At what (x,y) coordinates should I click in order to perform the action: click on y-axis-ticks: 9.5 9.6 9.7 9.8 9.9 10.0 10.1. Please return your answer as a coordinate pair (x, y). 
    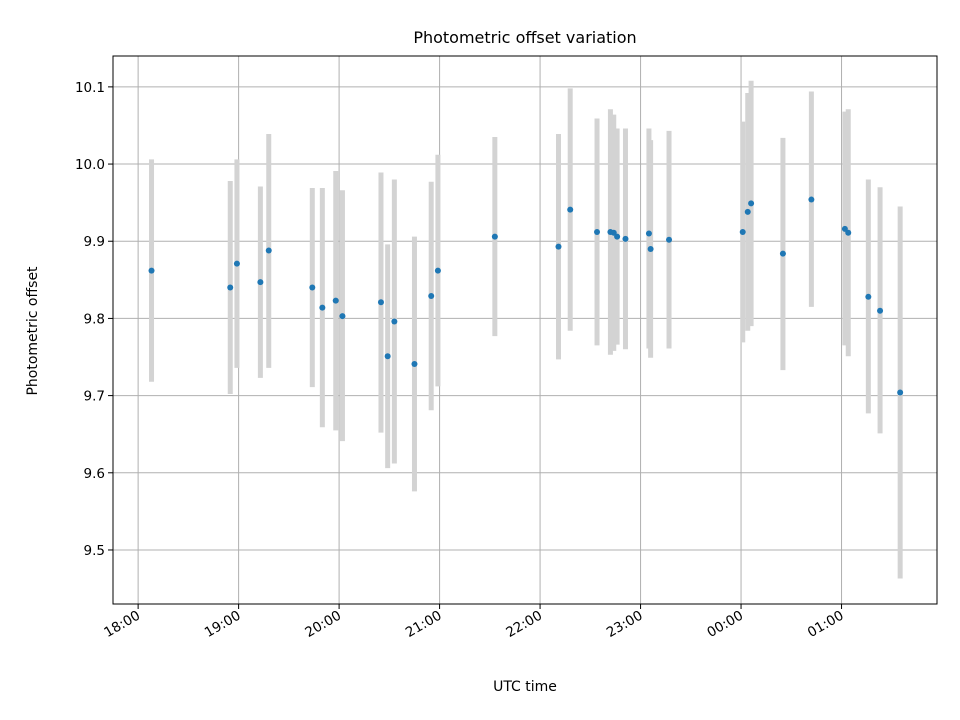
    Looking at the image, I should click on (94, 319).